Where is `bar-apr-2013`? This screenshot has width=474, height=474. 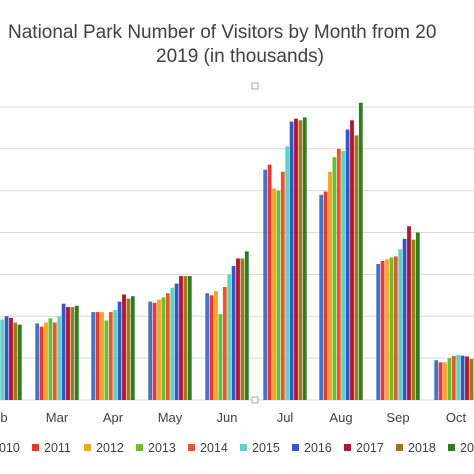
bar-apr-2013 is located at coordinates (106, 360).